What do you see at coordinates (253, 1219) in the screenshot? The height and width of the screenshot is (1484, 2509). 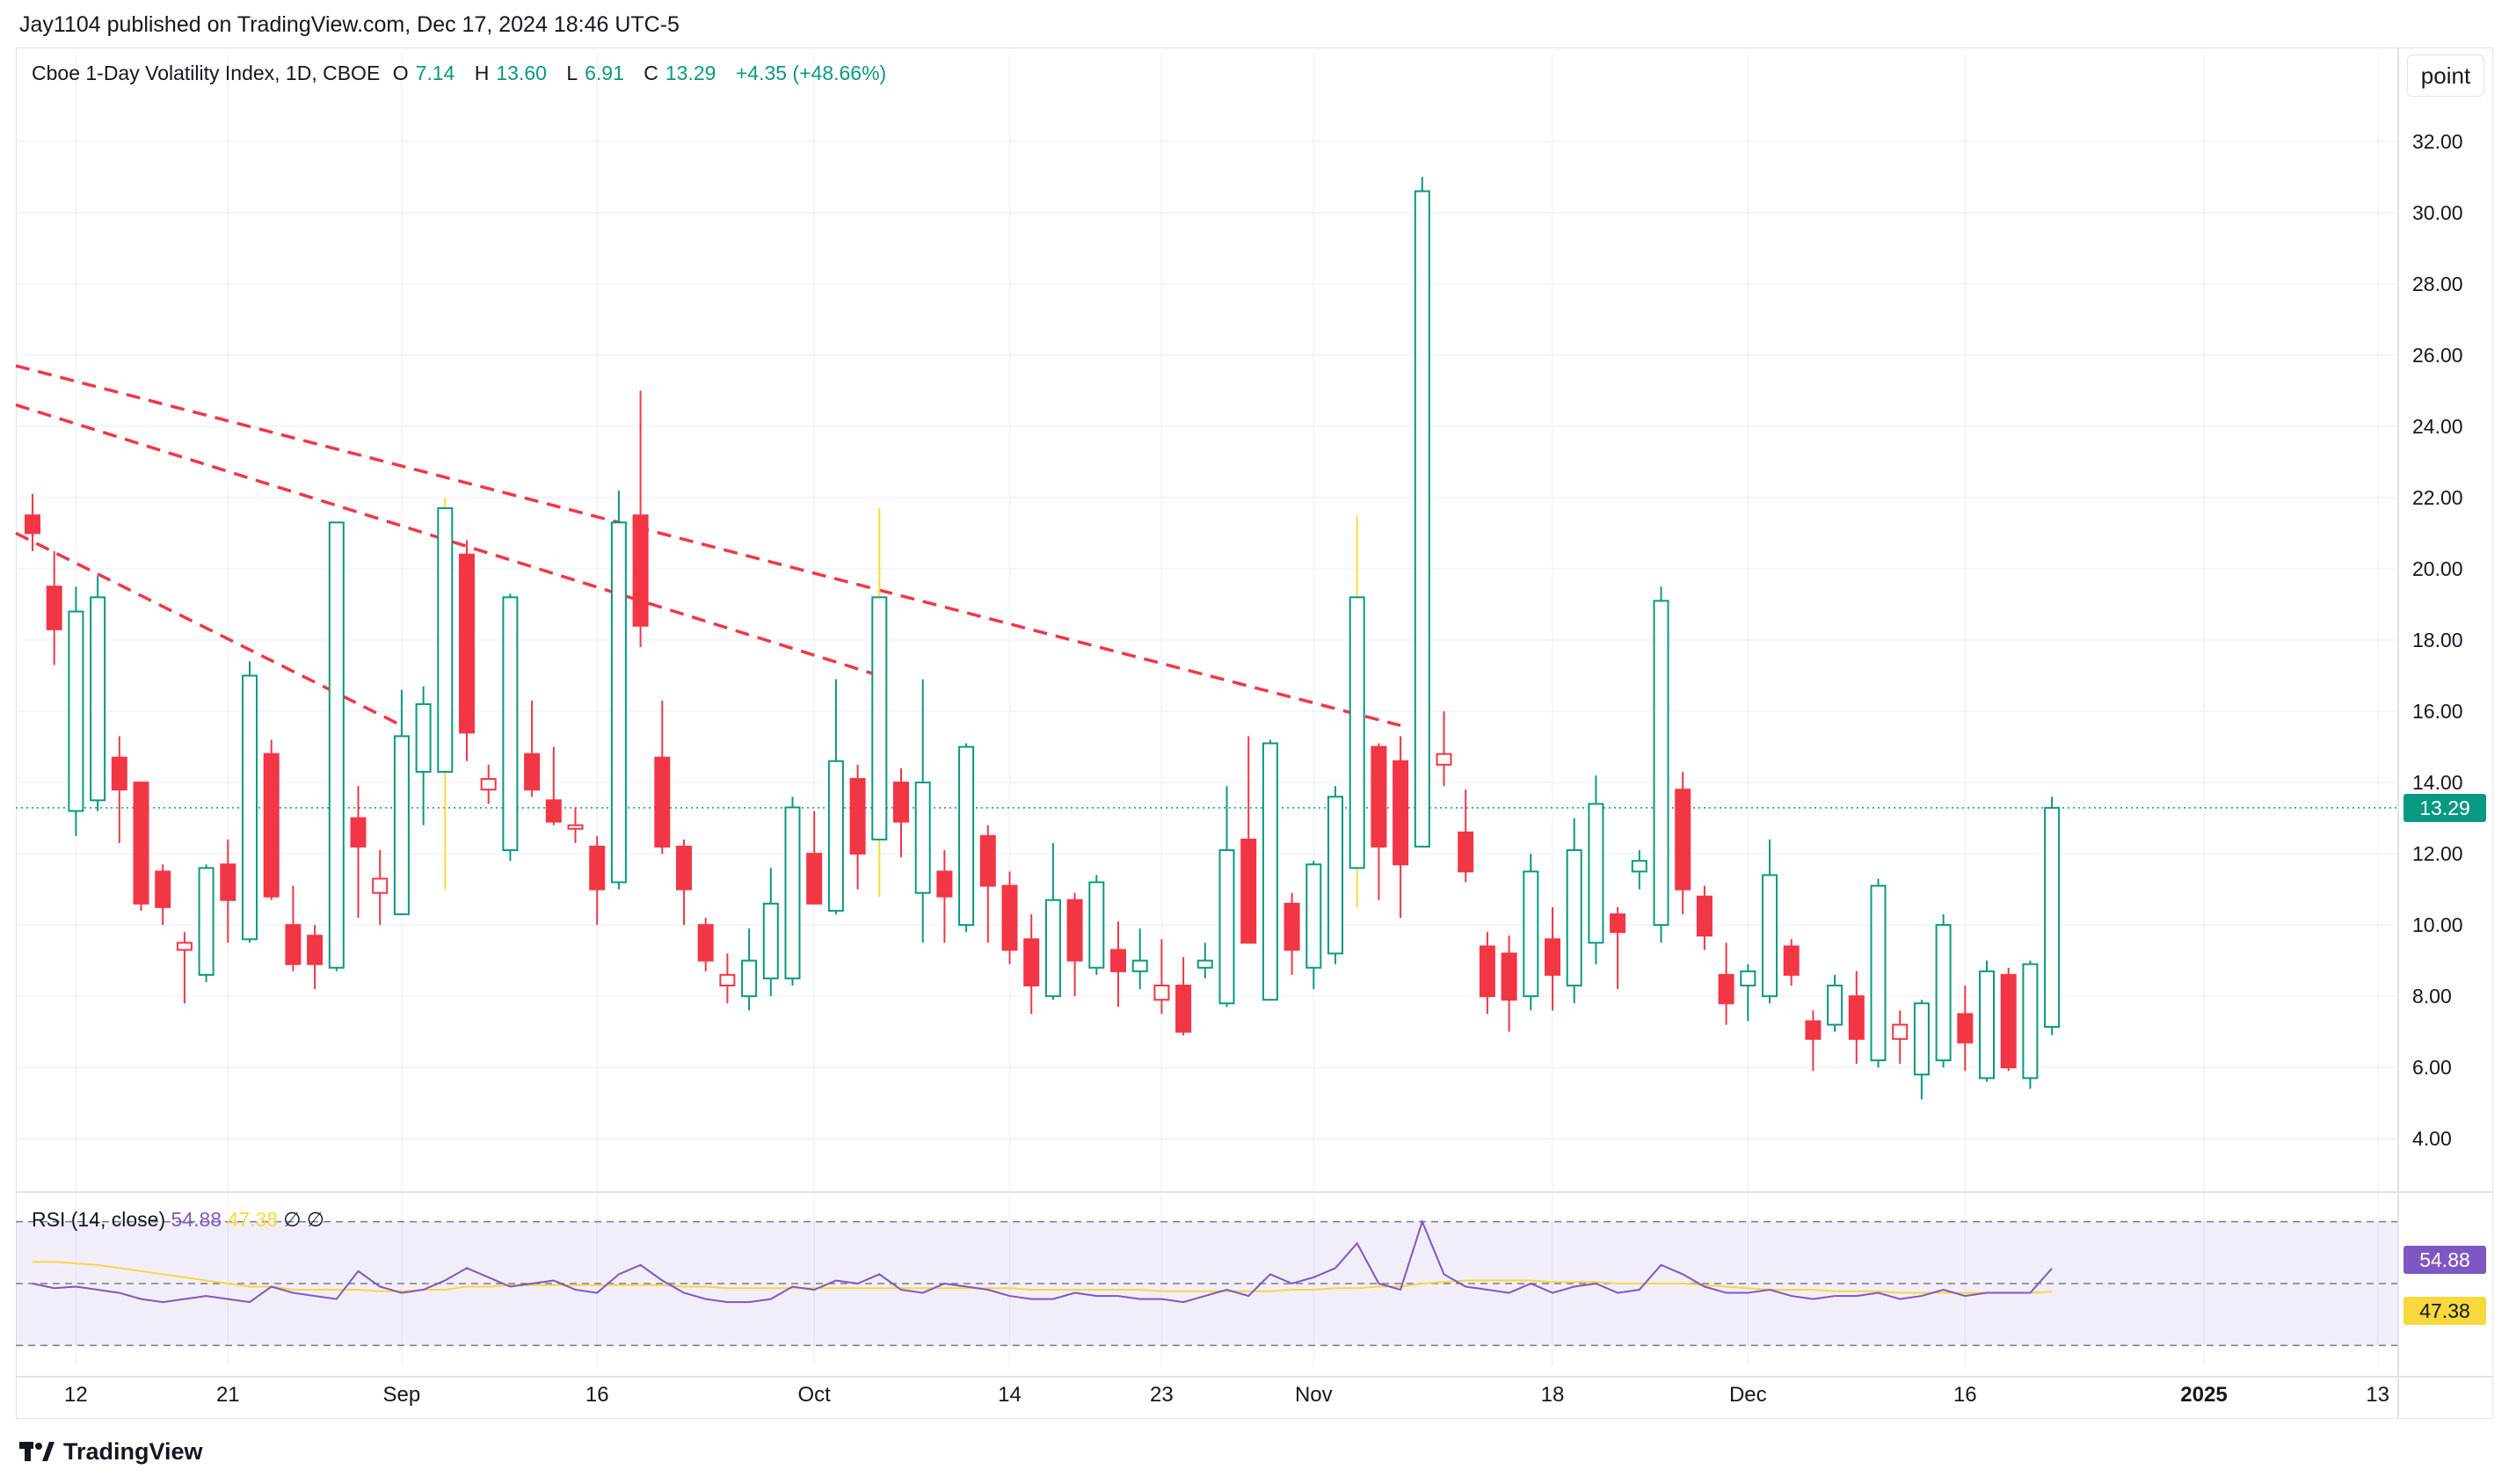 I see `rsi-ma-legend-value: 47.38` at bounding box center [253, 1219].